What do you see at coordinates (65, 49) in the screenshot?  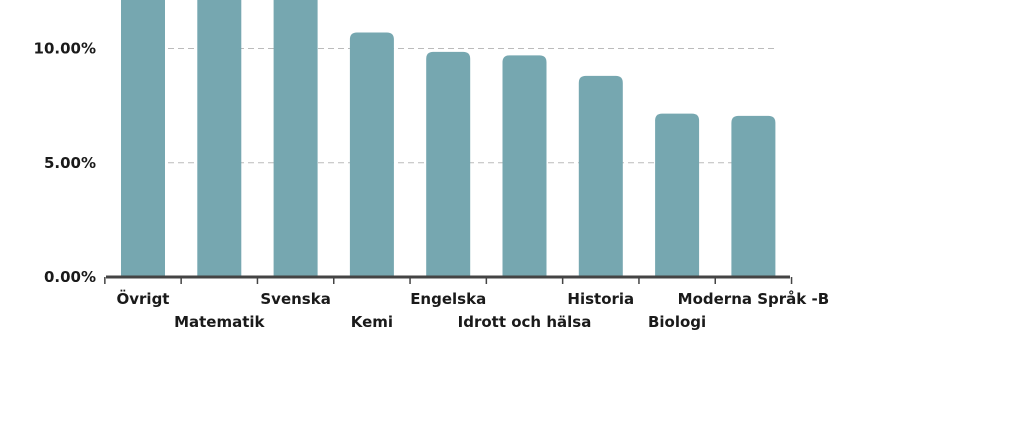 I see `y-tick-label: 10.00%` at bounding box center [65, 49].